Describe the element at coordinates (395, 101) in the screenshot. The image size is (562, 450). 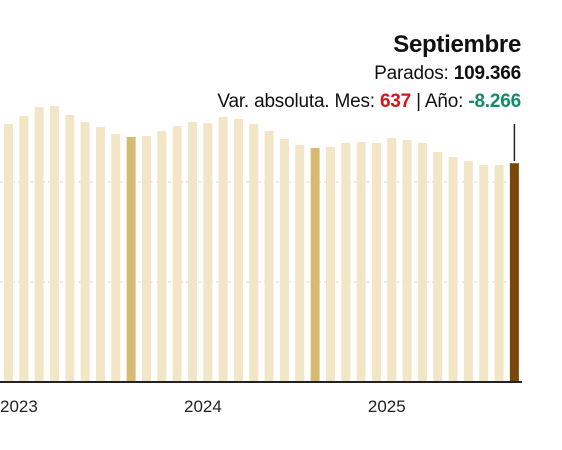
I see `var-mes-value: 637` at that location.